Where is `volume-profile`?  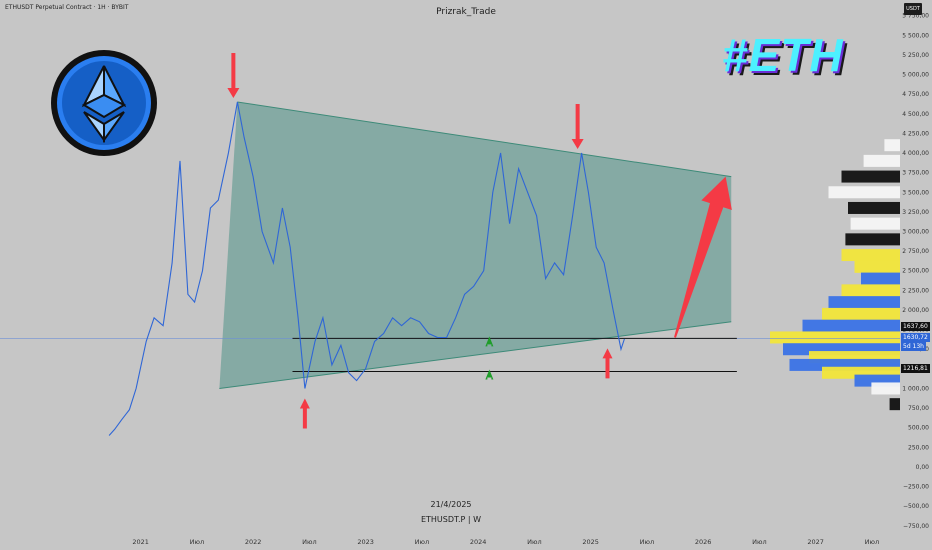 volume-profile is located at coordinates (835, 275).